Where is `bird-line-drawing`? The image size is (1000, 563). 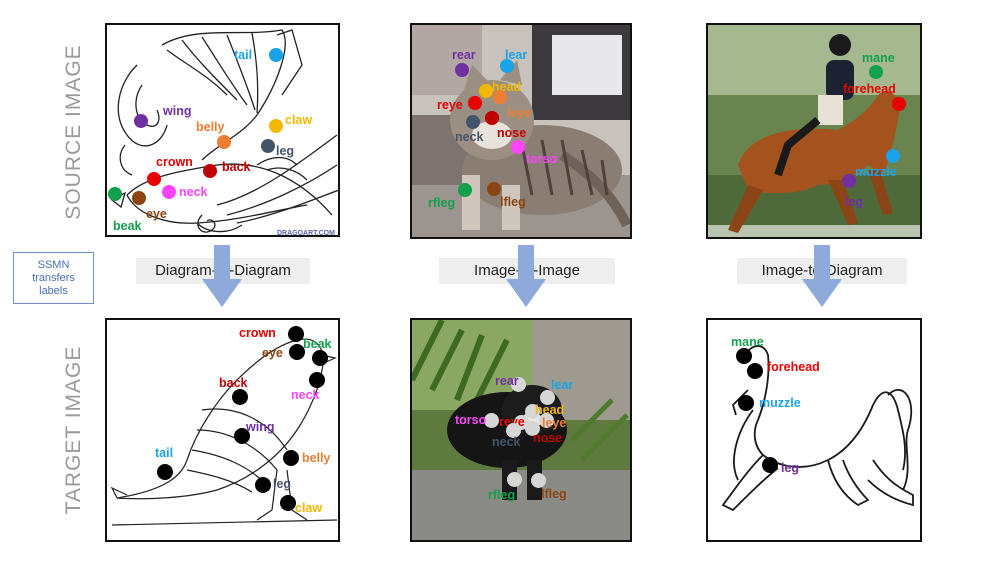
bird-line-drawing is located at coordinates (224, 131).